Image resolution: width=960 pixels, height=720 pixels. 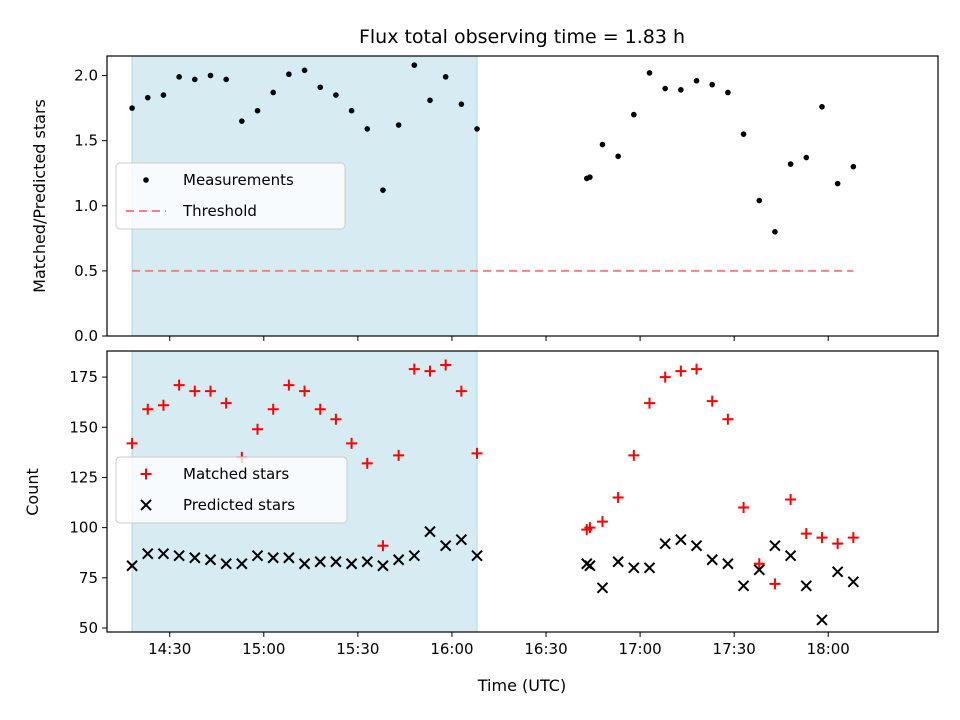 I want to click on legend-marker-measurement, so click(x=146, y=180).